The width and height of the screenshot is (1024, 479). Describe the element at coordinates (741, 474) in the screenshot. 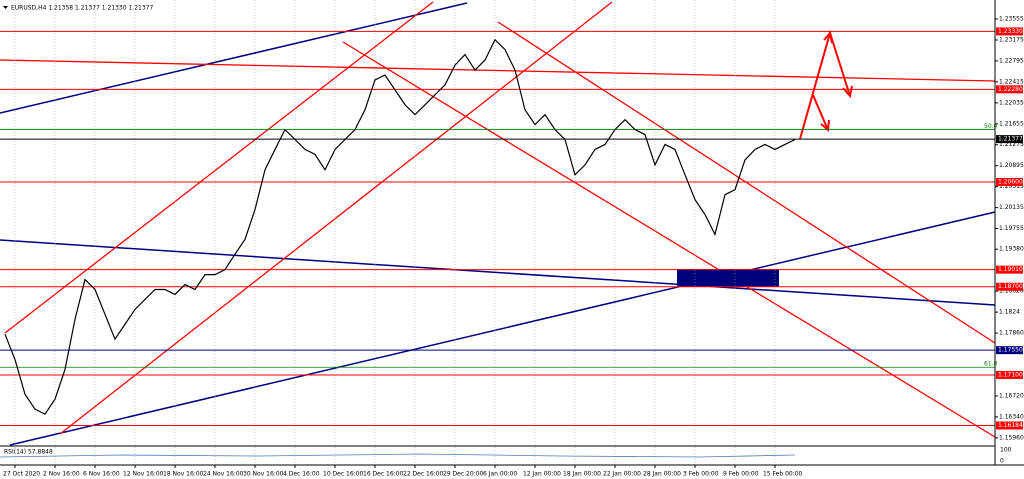

I see `x-tick-label: 9 Feb 00:00` at that location.